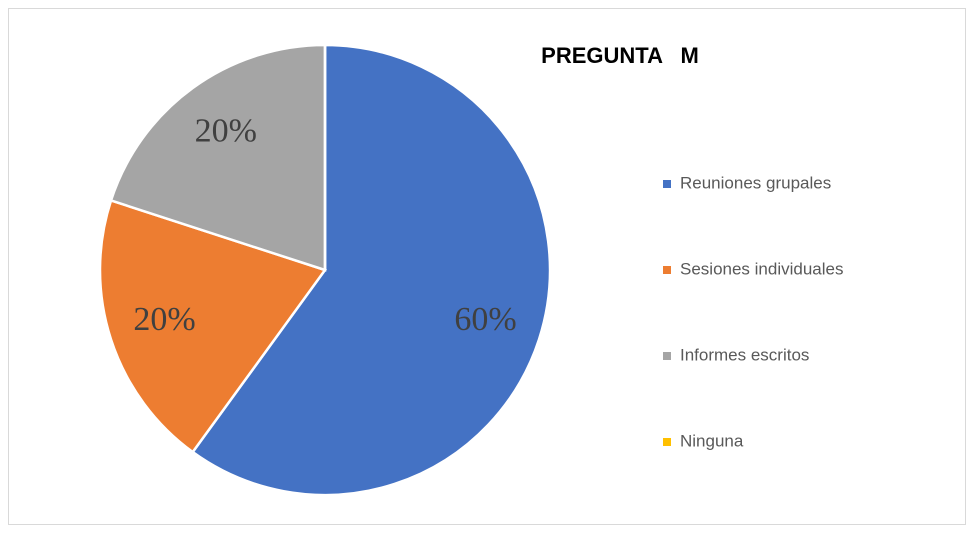 This screenshot has width=974, height=533. Describe the element at coordinates (762, 268) in the screenshot. I see `legend-label: Sesiones individuales` at that location.